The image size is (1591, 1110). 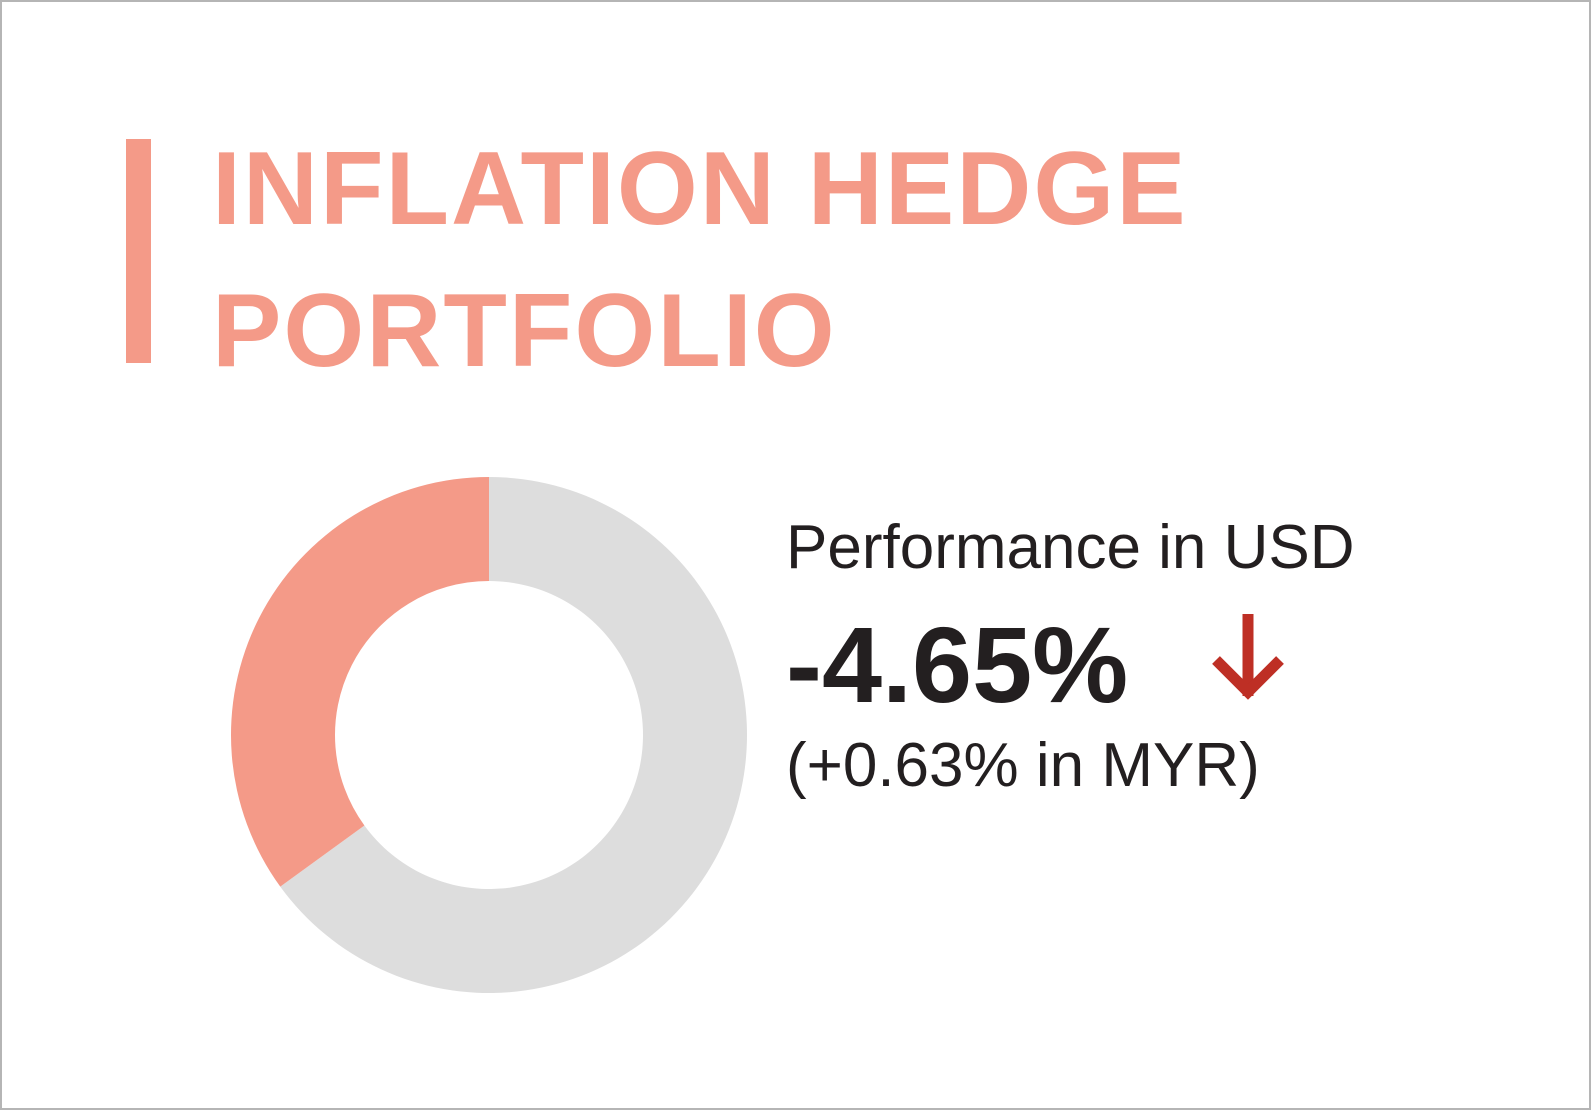 What do you see at coordinates (138, 251) in the screenshot?
I see `accent-bar` at bounding box center [138, 251].